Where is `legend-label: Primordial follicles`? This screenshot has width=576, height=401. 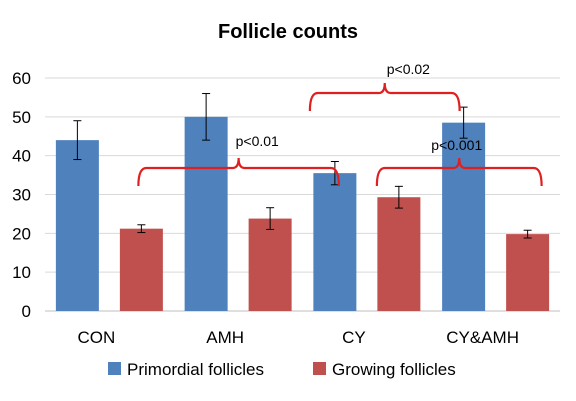 legend-label: Primordial follicles is located at coordinates (195, 369).